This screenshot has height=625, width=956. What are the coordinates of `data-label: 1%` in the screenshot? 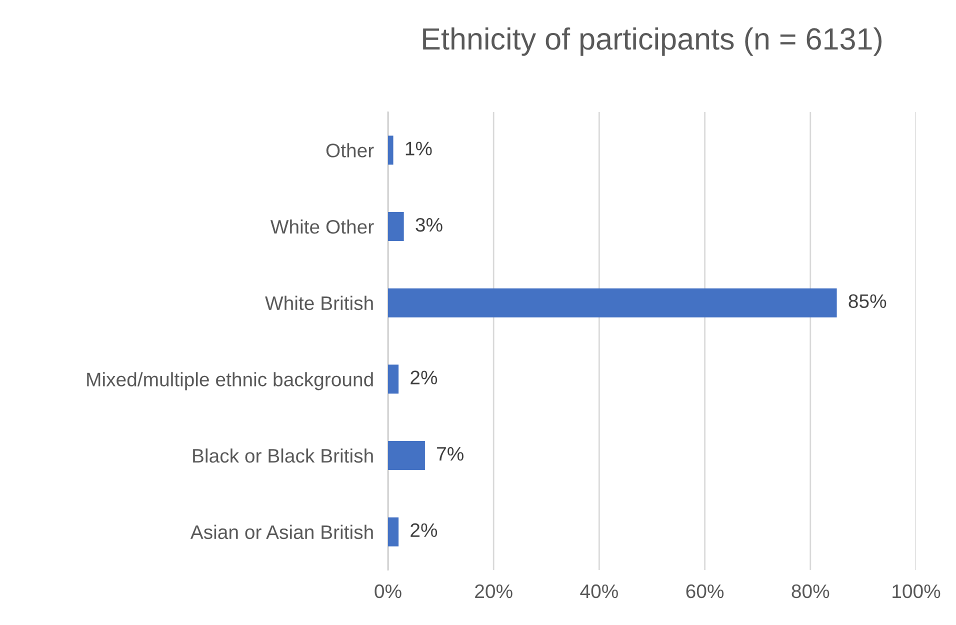 It's located at (419, 149).